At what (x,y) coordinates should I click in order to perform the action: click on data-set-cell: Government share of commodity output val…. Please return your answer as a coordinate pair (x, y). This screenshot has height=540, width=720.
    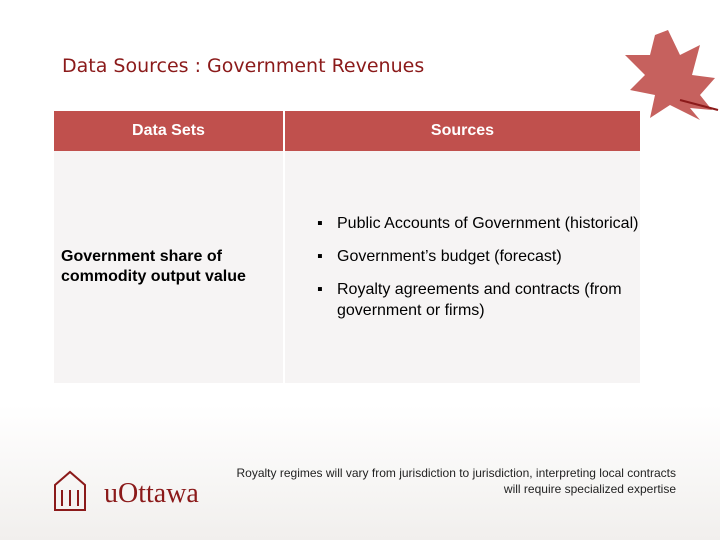
    Looking at the image, I should click on (169, 267).